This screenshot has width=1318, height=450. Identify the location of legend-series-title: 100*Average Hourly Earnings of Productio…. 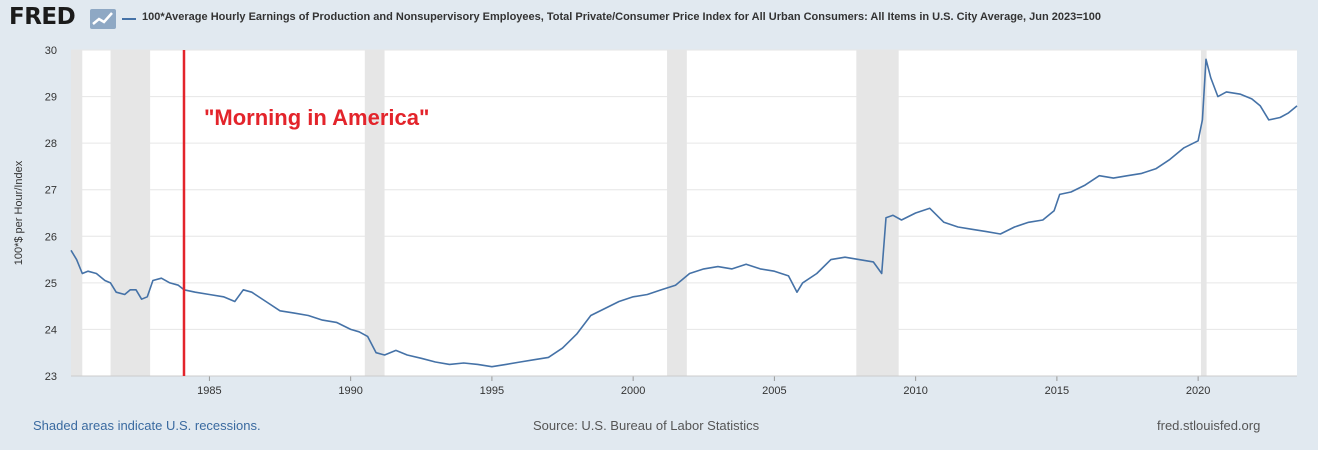
(622, 17).